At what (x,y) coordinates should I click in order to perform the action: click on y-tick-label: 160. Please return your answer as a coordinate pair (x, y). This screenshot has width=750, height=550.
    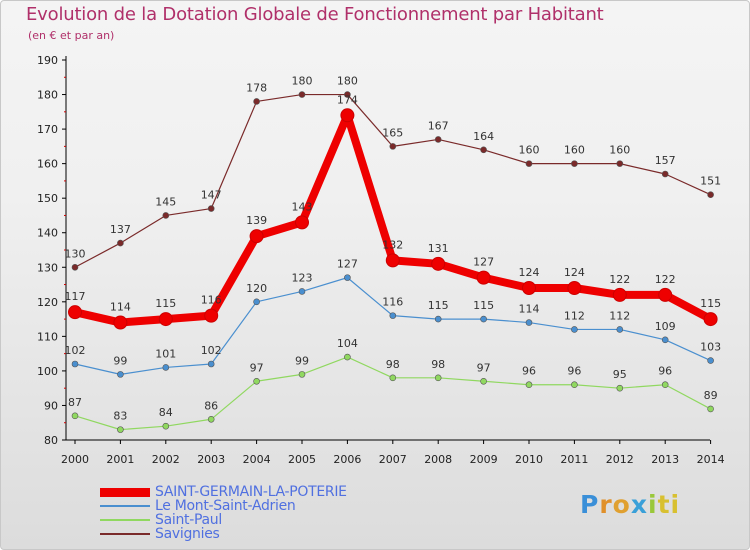
    Looking at the image, I should click on (47, 164).